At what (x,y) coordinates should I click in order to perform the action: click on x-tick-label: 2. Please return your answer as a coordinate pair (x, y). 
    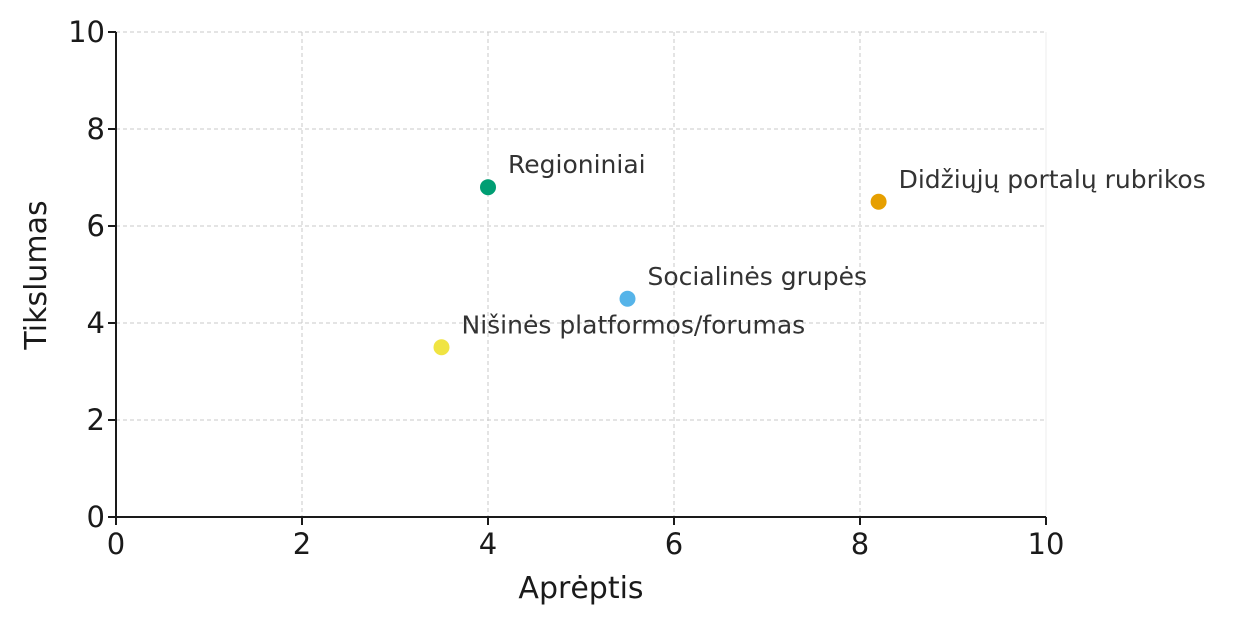
    Looking at the image, I should click on (302, 544).